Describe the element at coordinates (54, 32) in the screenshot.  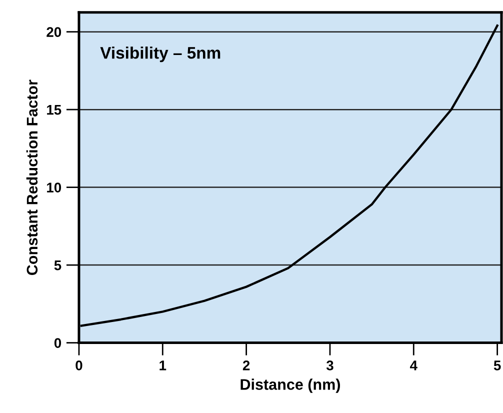
I see `y-tick-label: 20` at that location.